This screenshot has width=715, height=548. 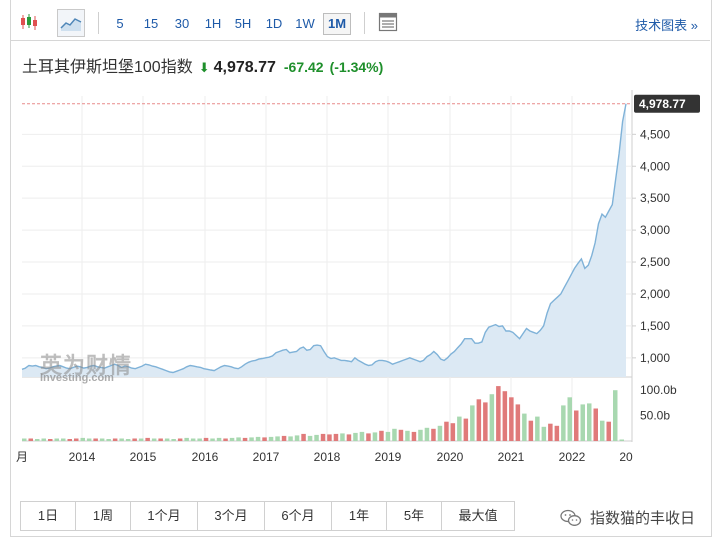 I want to click on x-tick-label: 月, so click(x=22, y=457).